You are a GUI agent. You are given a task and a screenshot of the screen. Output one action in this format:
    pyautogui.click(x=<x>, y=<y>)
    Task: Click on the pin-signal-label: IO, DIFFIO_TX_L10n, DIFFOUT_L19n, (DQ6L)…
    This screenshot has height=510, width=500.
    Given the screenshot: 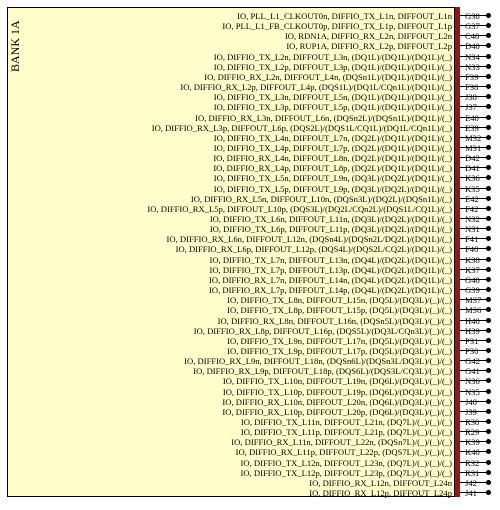 What is the action you would take?
    pyautogui.click(x=337, y=381)
    